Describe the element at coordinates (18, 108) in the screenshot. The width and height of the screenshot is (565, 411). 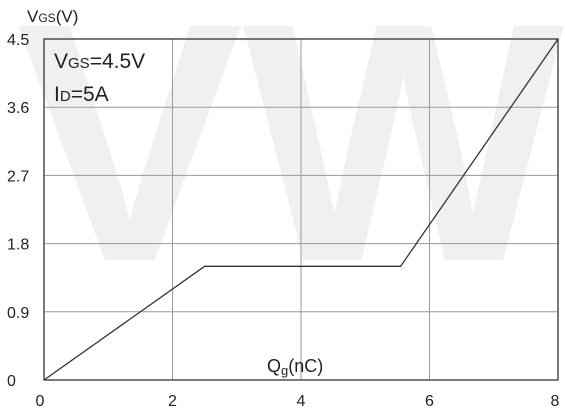
I see `y-tick-label: 3.6` at that location.